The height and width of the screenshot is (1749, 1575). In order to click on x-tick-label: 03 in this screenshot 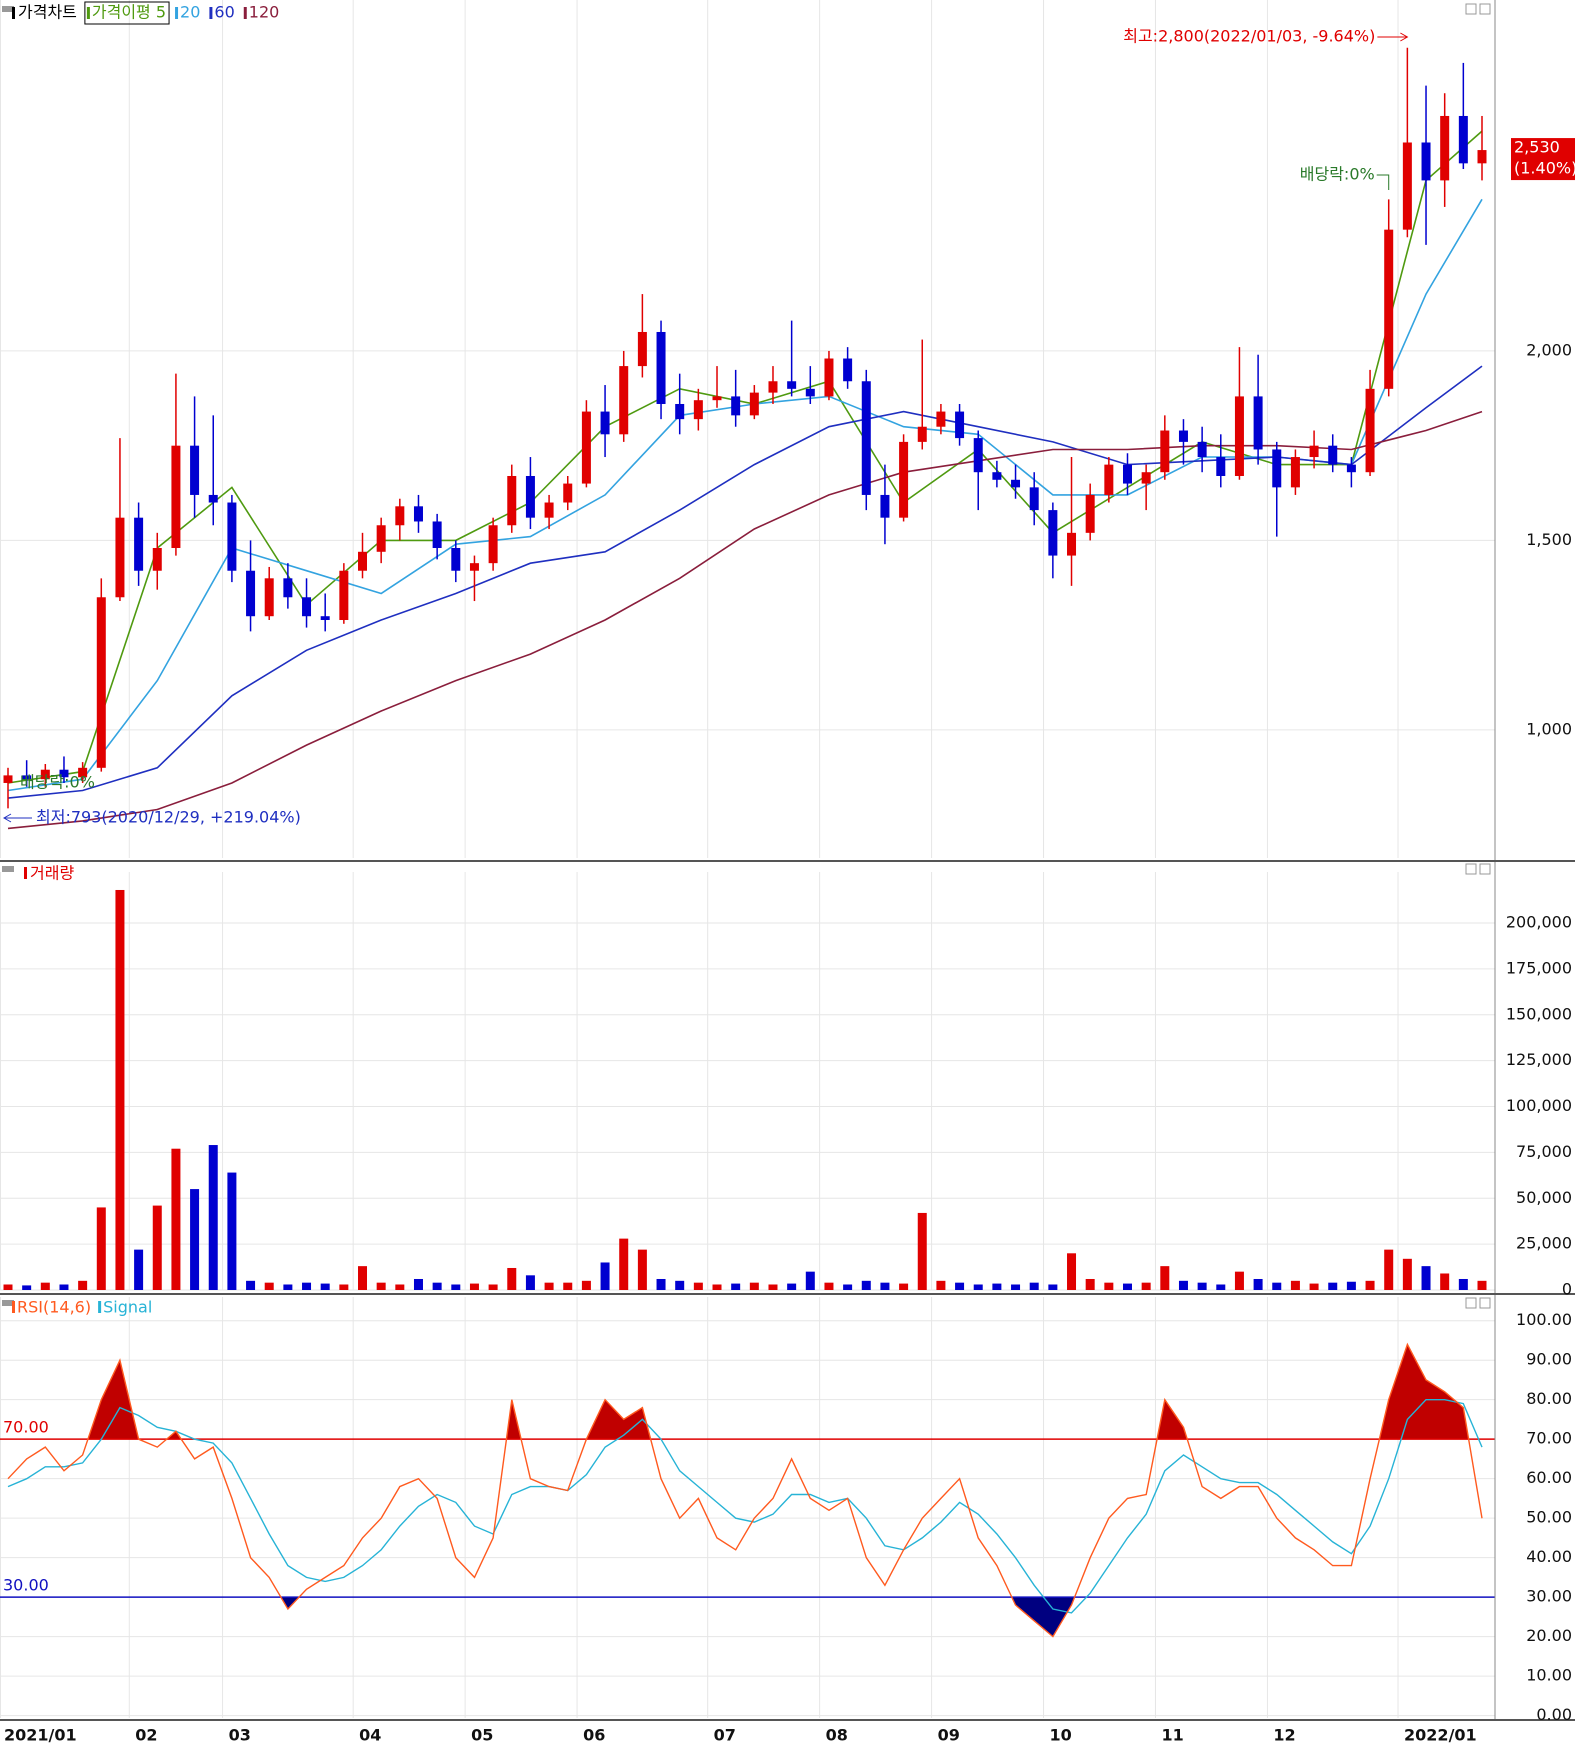, I will do `click(240, 1735)`.